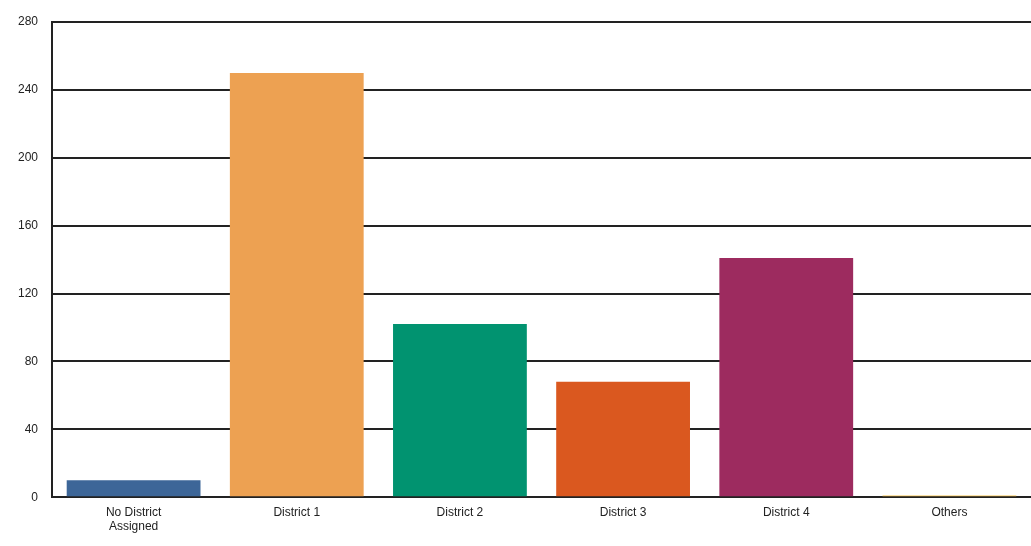 The height and width of the screenshot is (546, 1031). Describe the element at coordinates (460, 511) in the screenshot. I see `x-tick-label: District 2` at that location.